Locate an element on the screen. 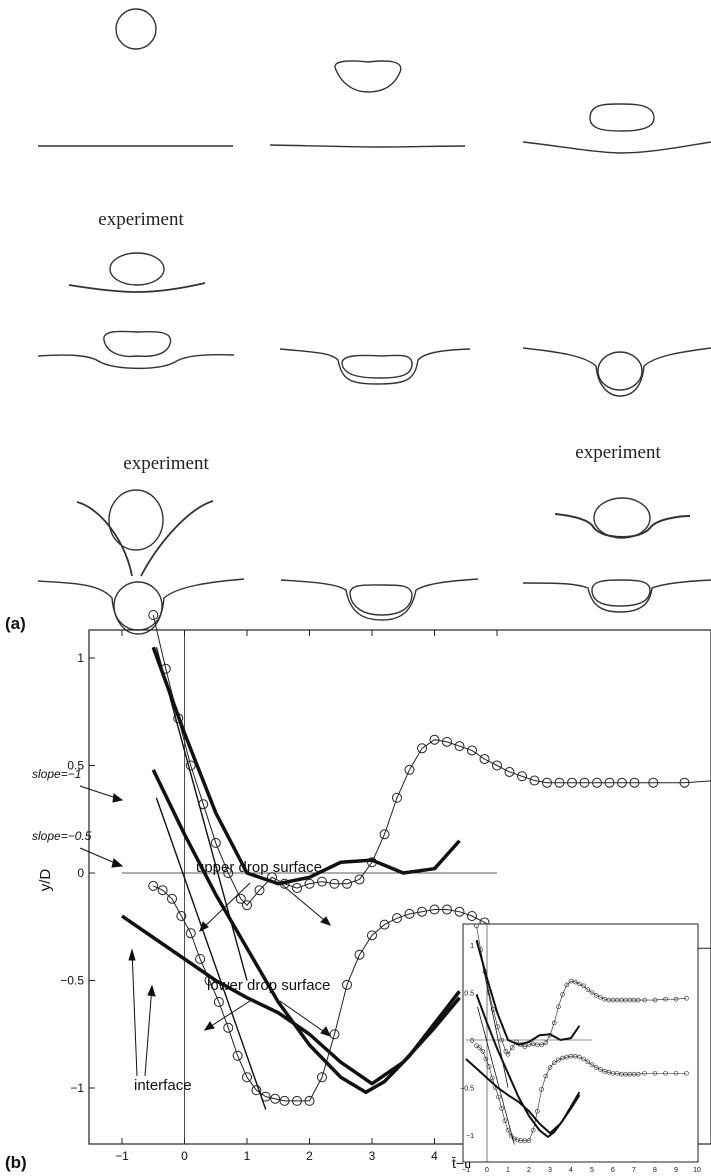 The height and width of the screenshot is (1176, 711). inset-x-tick-label: 7 is located at coordinates (634, 1170).